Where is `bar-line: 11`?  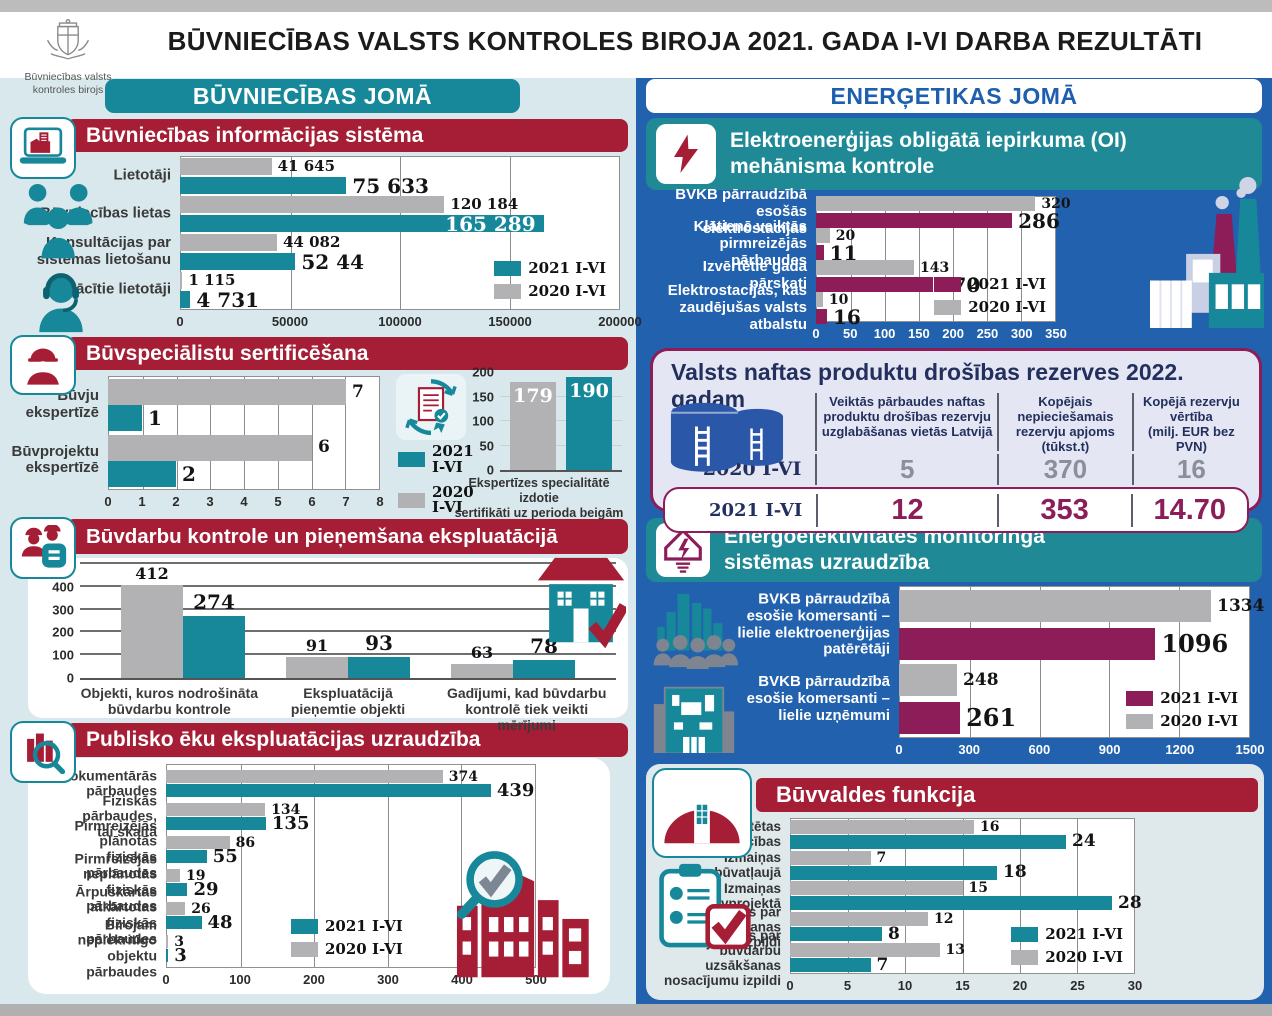
bar-line: 11 is located at coordinates (936, 253).